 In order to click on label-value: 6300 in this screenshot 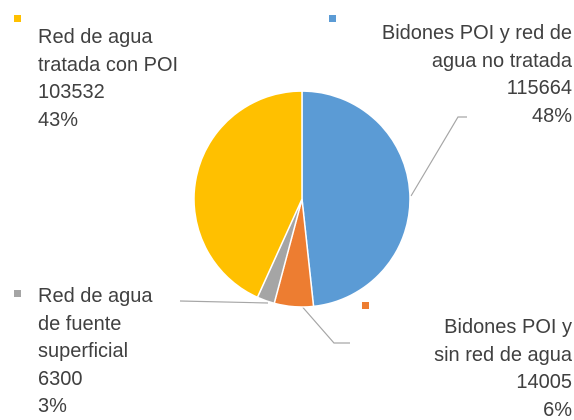, I will do `click(60, 378)`.